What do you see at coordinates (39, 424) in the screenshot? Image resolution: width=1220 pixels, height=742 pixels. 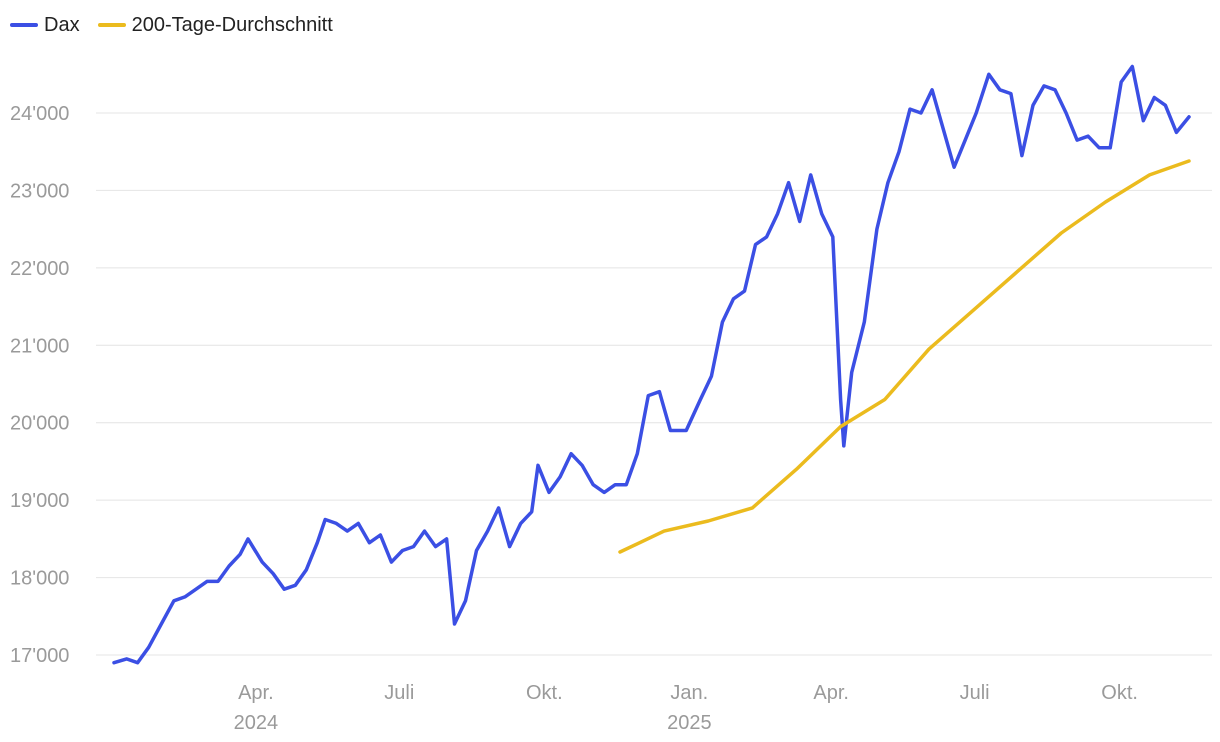 I see `y-tick-label: 20'000` at bounding box center [39, 424].